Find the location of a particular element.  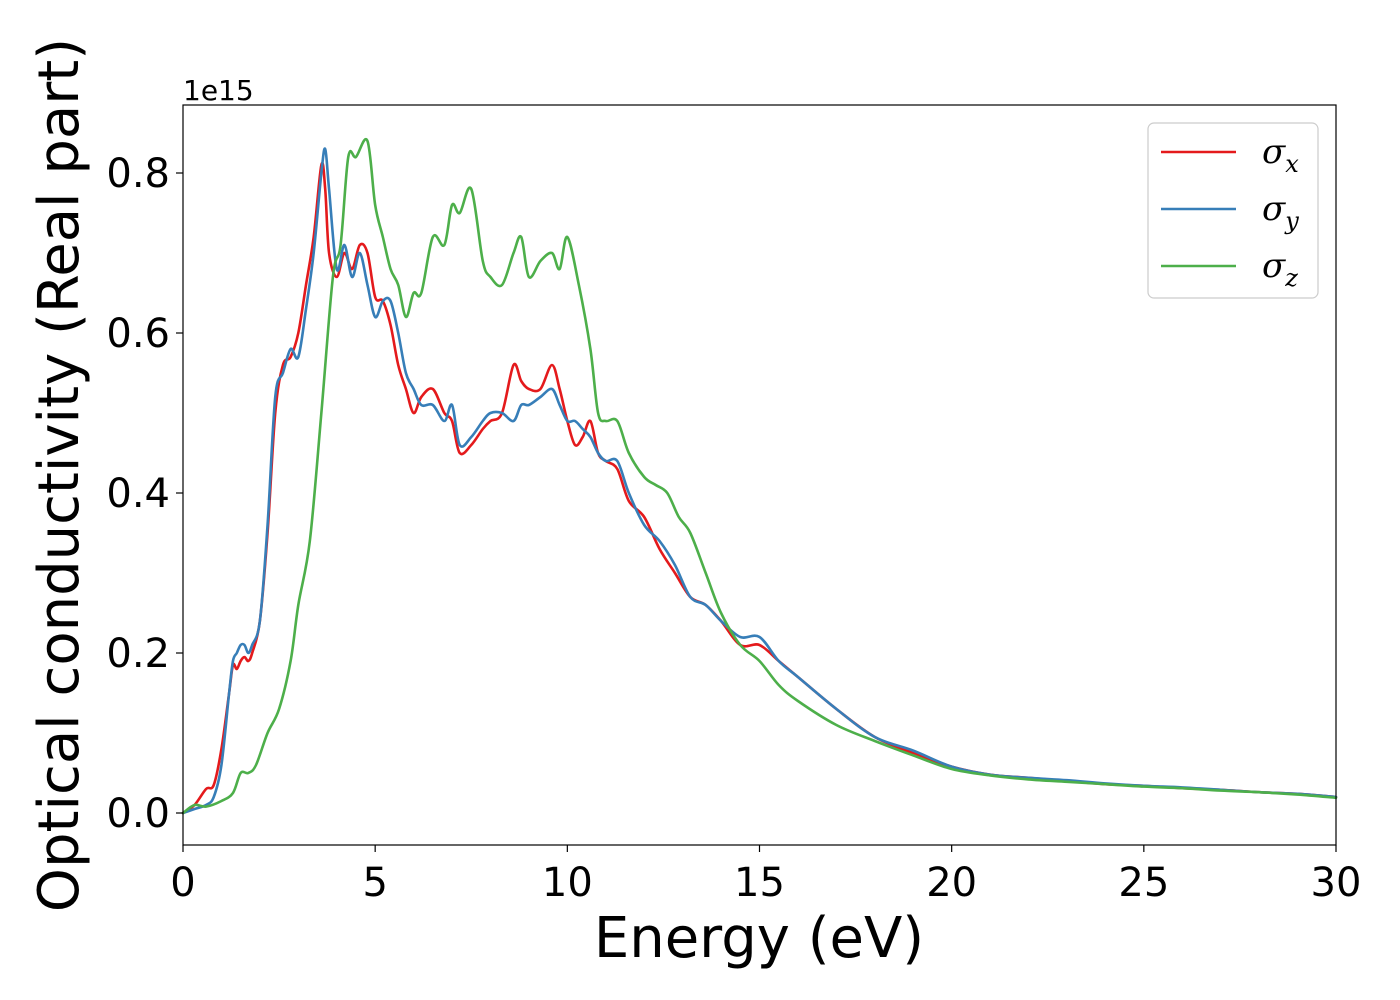

legend-label-z: σz is located at coordinates (1280, 269).